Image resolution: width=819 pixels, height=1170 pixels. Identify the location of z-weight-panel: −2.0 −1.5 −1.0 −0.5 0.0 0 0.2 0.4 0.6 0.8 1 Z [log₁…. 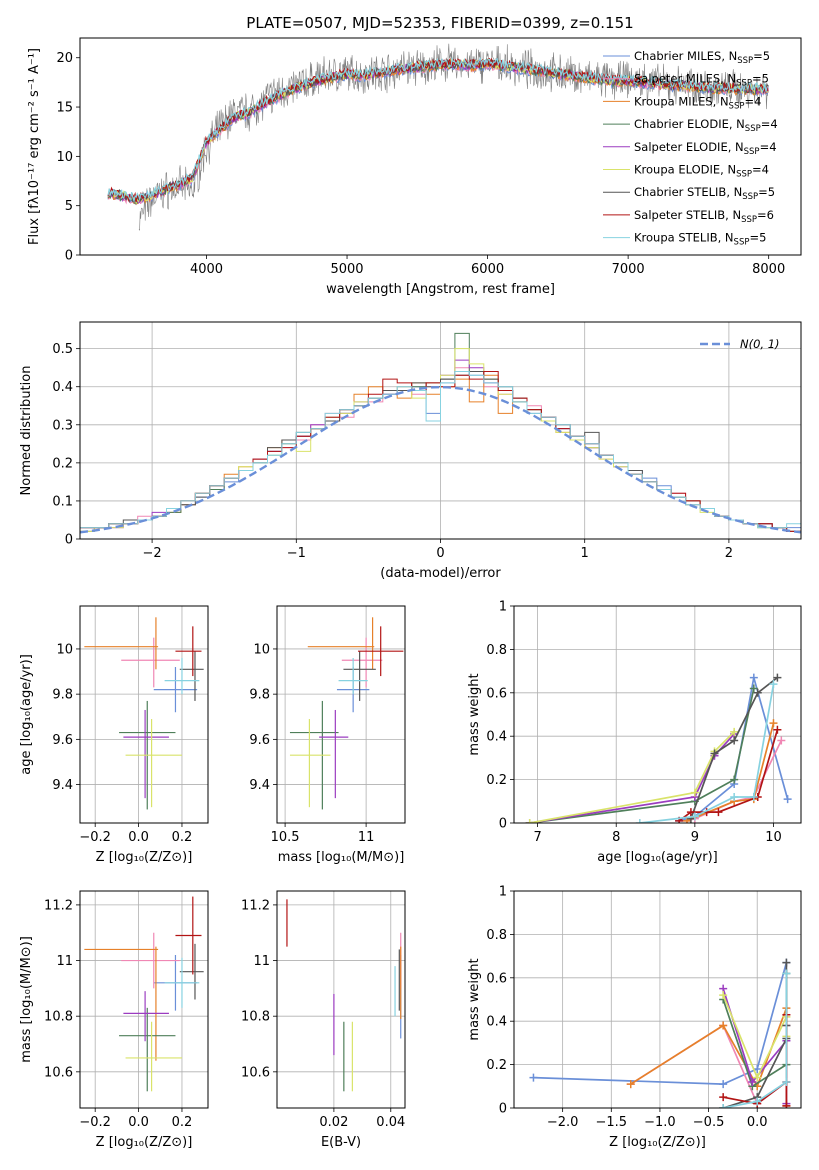
(634, 1017).